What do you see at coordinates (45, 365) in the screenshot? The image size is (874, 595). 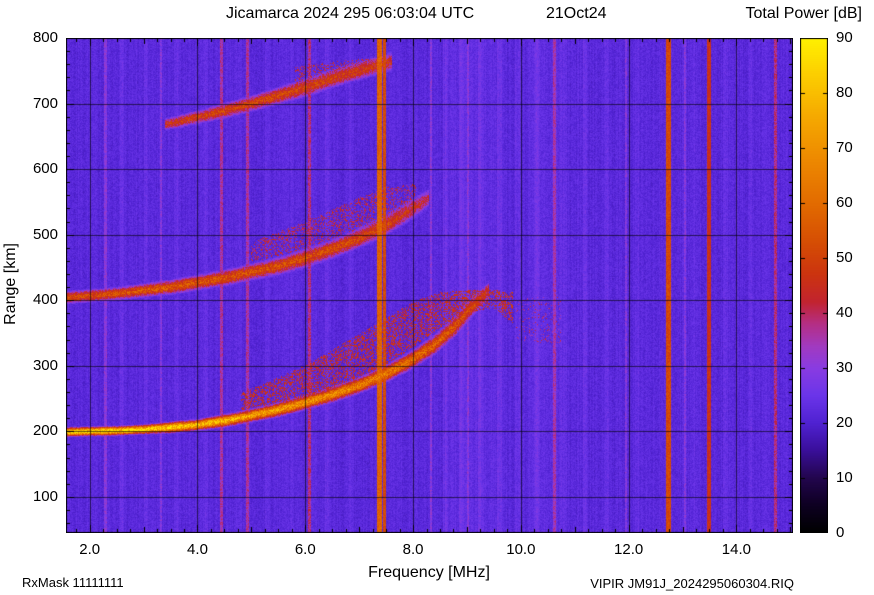 I see `y-tick-label: 300` at bounding box center [45, 365].